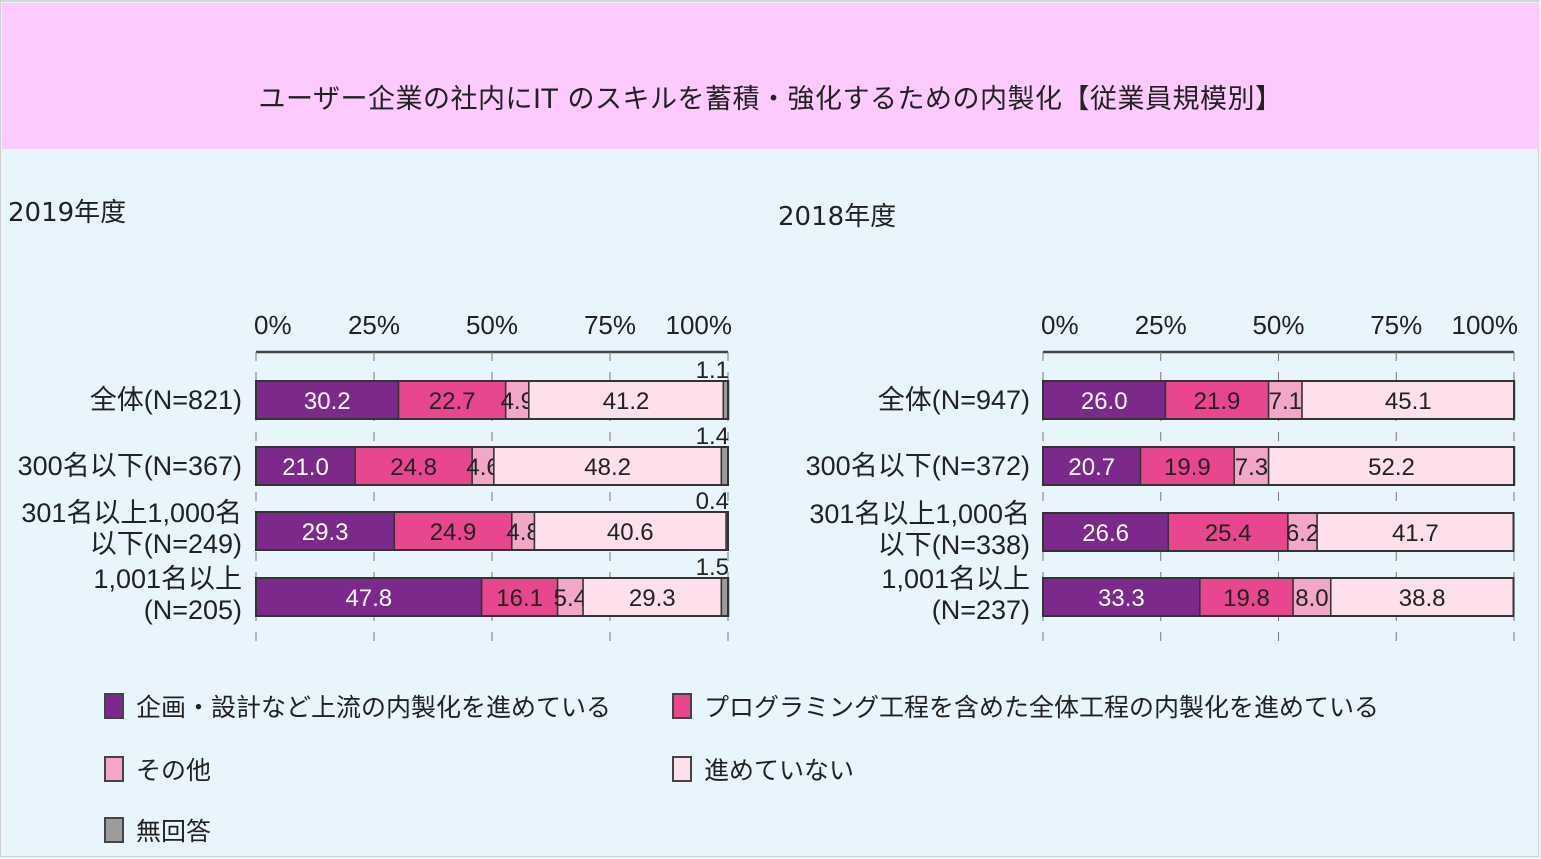 Image resolution: width=1541 pixels, height=859 pixels. Describe the element at coordinates (682, 769) in the screenshot. I see `legend-swatch-not-doing` at that location.